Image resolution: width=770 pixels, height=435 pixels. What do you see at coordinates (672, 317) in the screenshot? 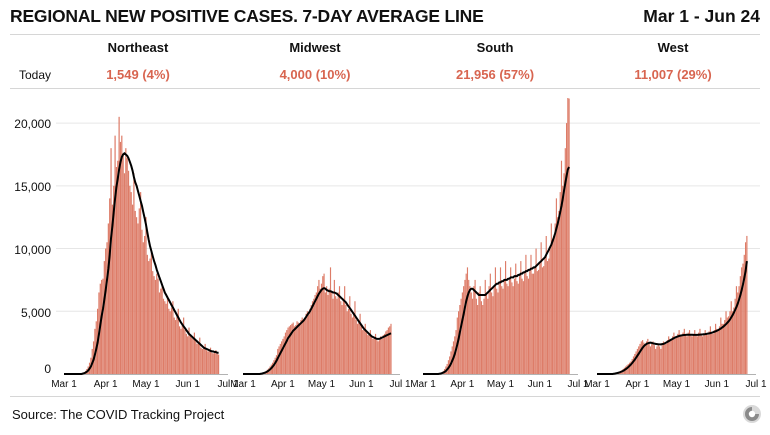
I see `average-line` at bounding box center [672, 317].